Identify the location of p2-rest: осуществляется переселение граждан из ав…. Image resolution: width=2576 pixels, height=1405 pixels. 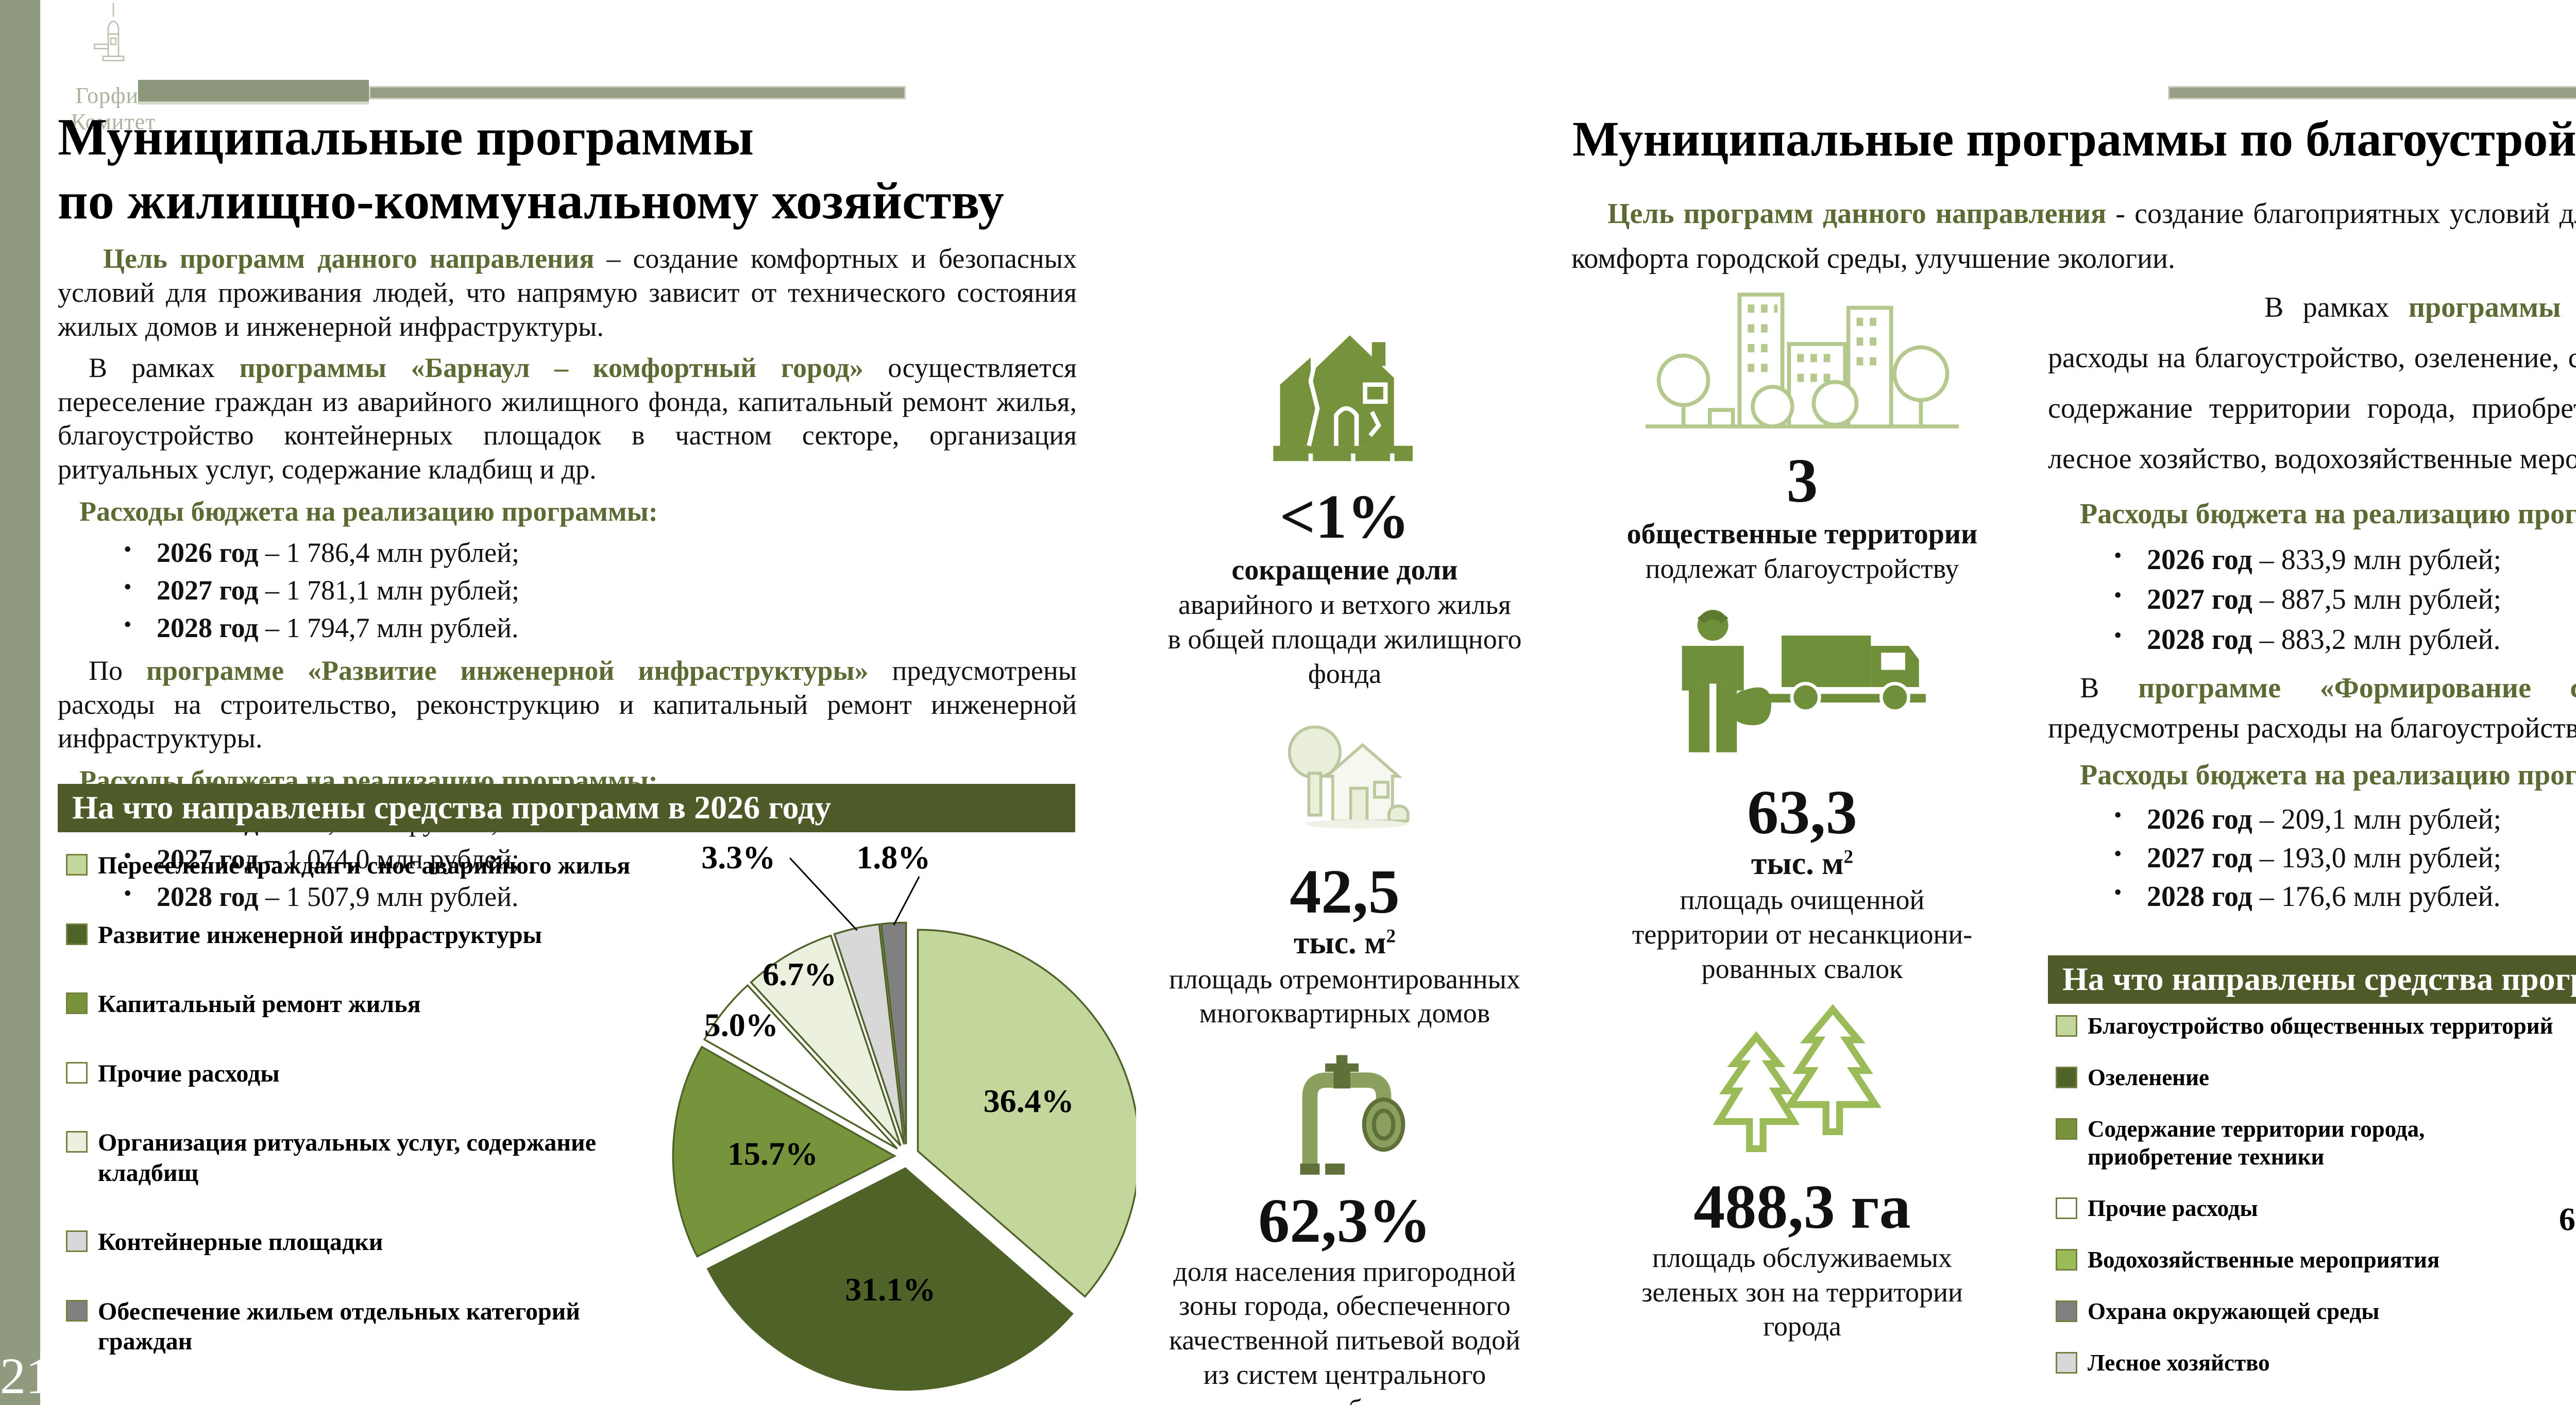
(567, 419).